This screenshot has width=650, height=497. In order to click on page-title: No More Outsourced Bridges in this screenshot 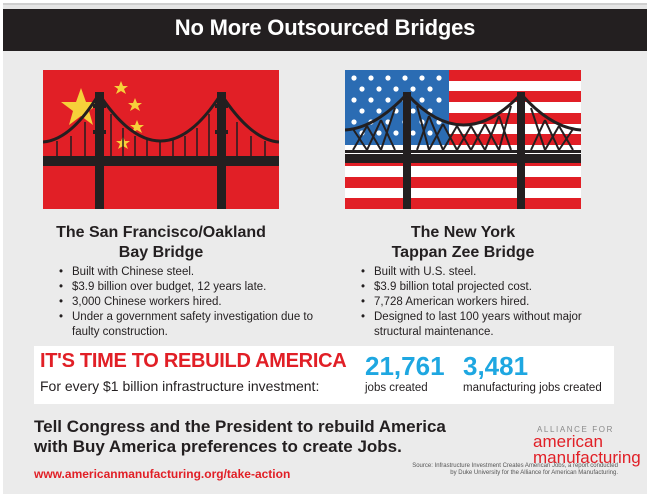, I will do `click(325, 27)`.